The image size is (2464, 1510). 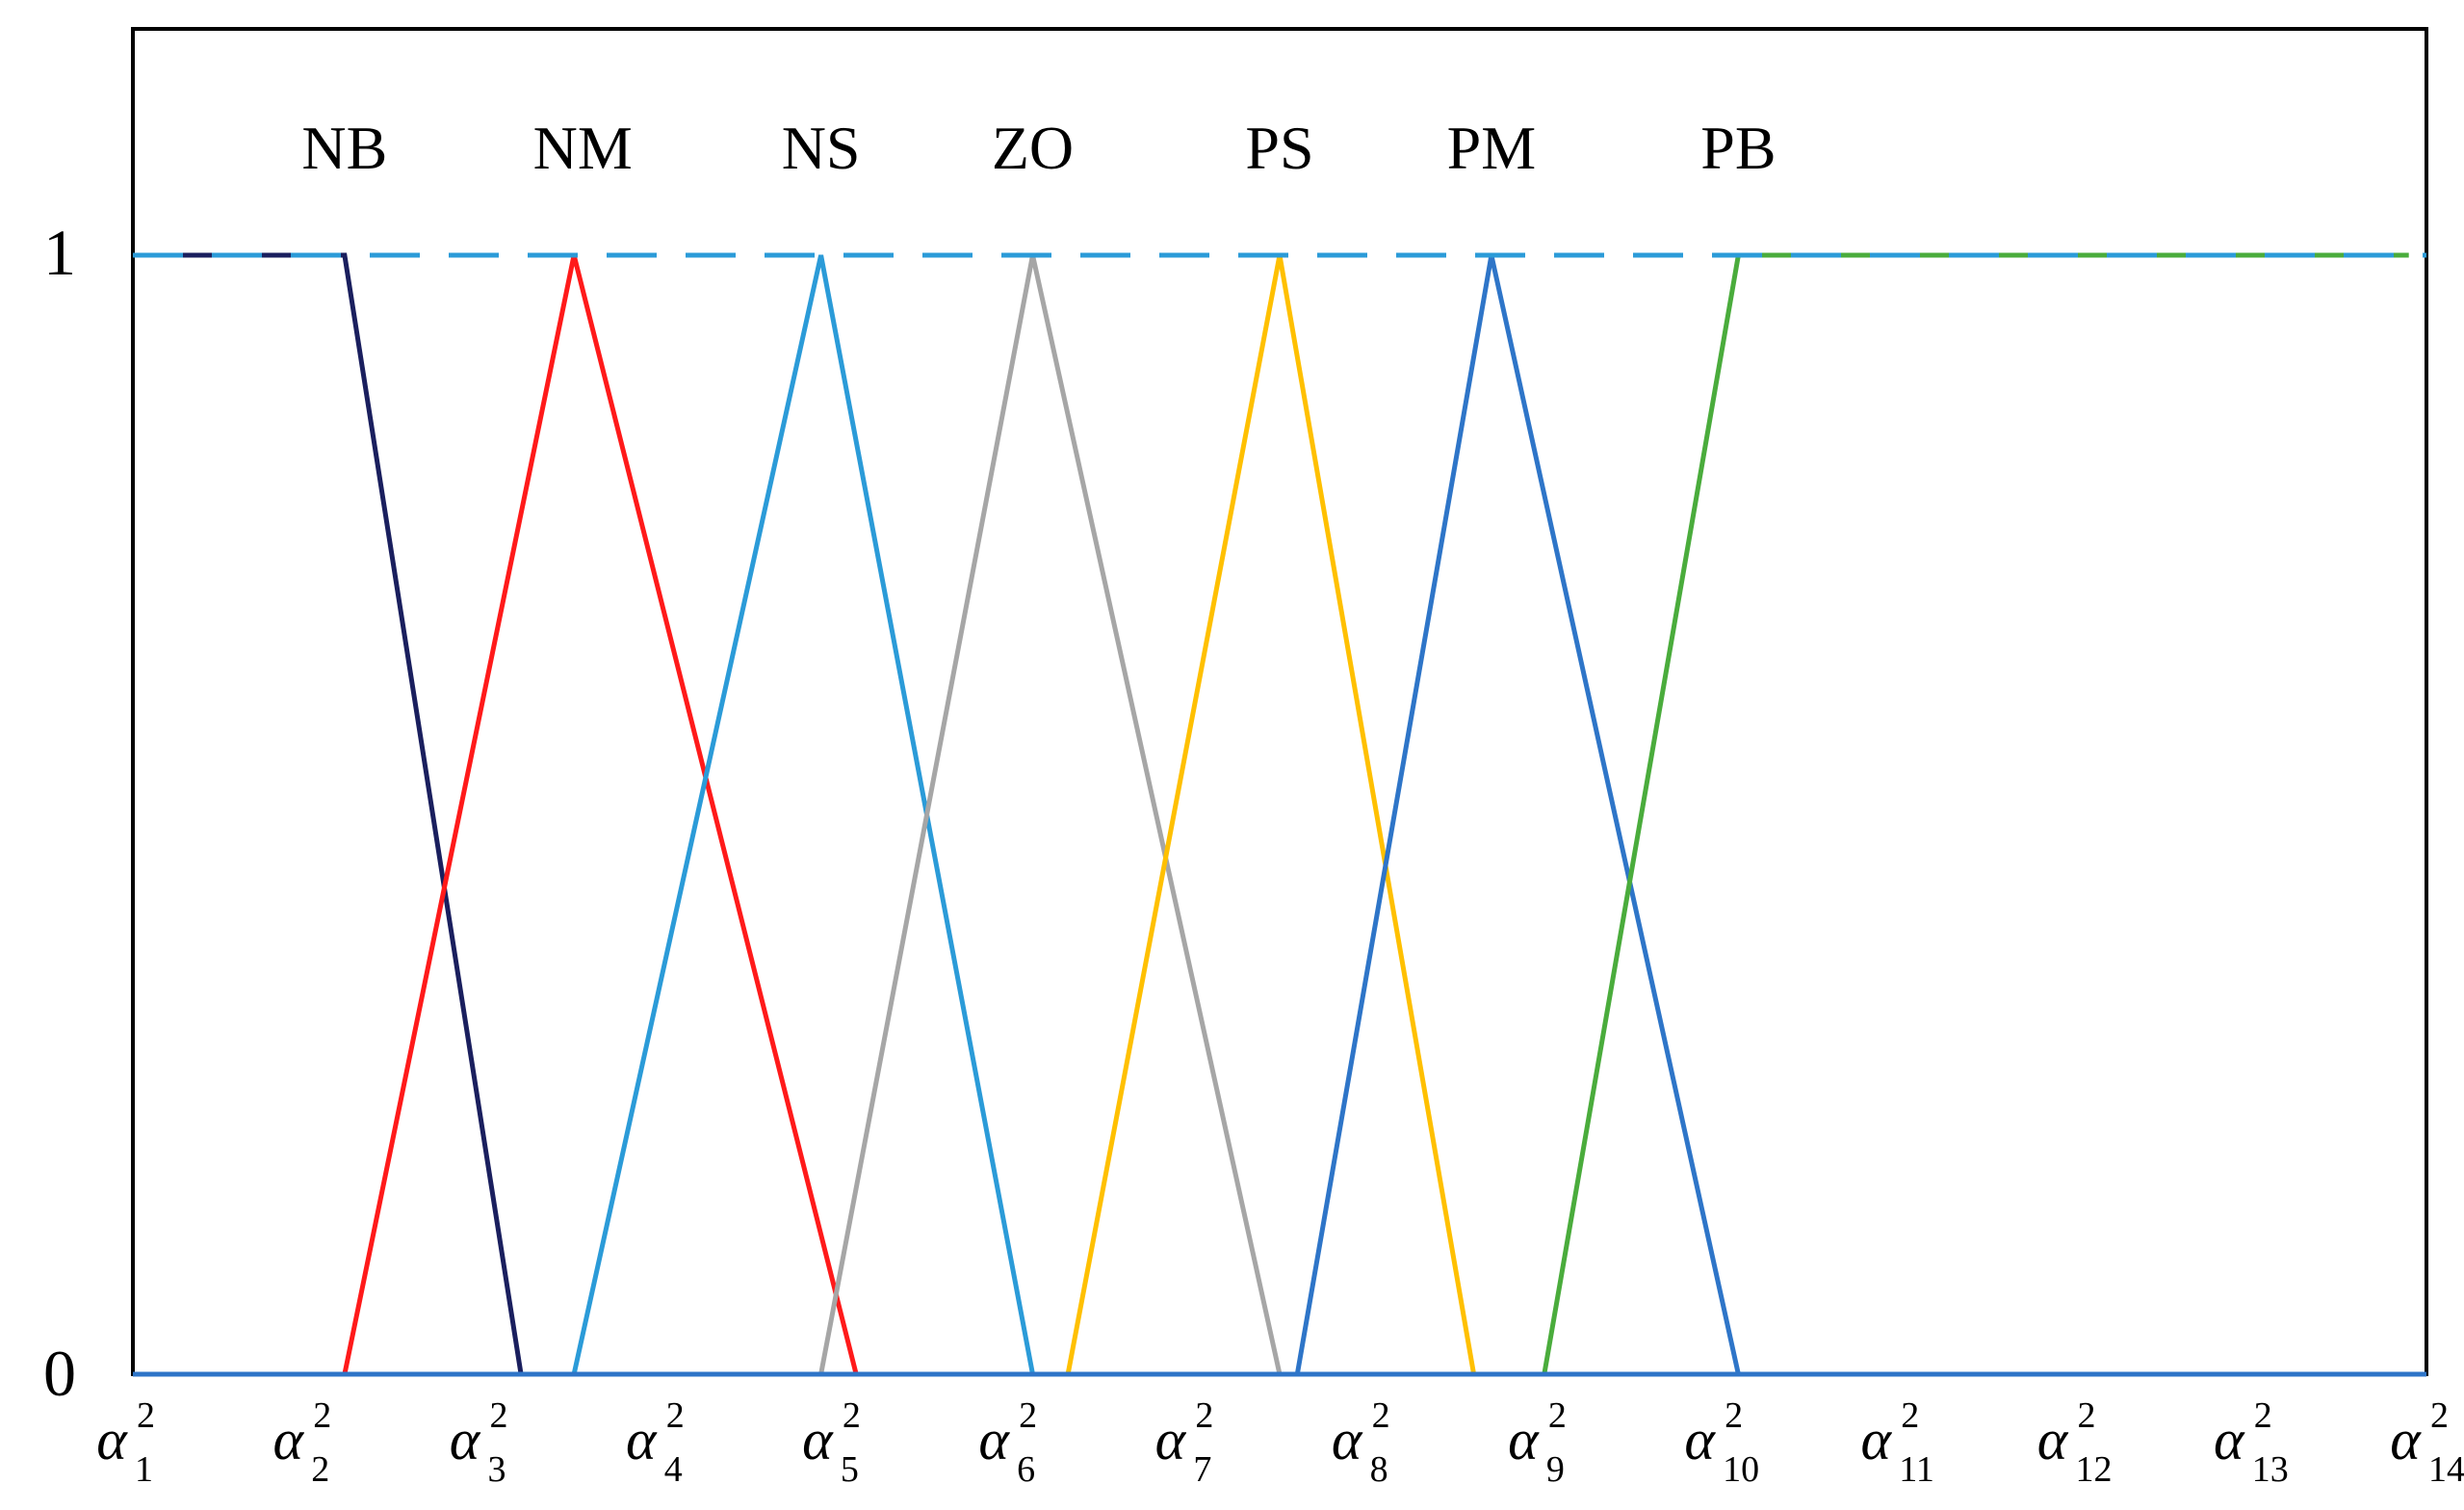 What do you see at coordinates (1517, 814) in the screenshot?
I see `series-line-pm` at bounding box center [1517, 814].